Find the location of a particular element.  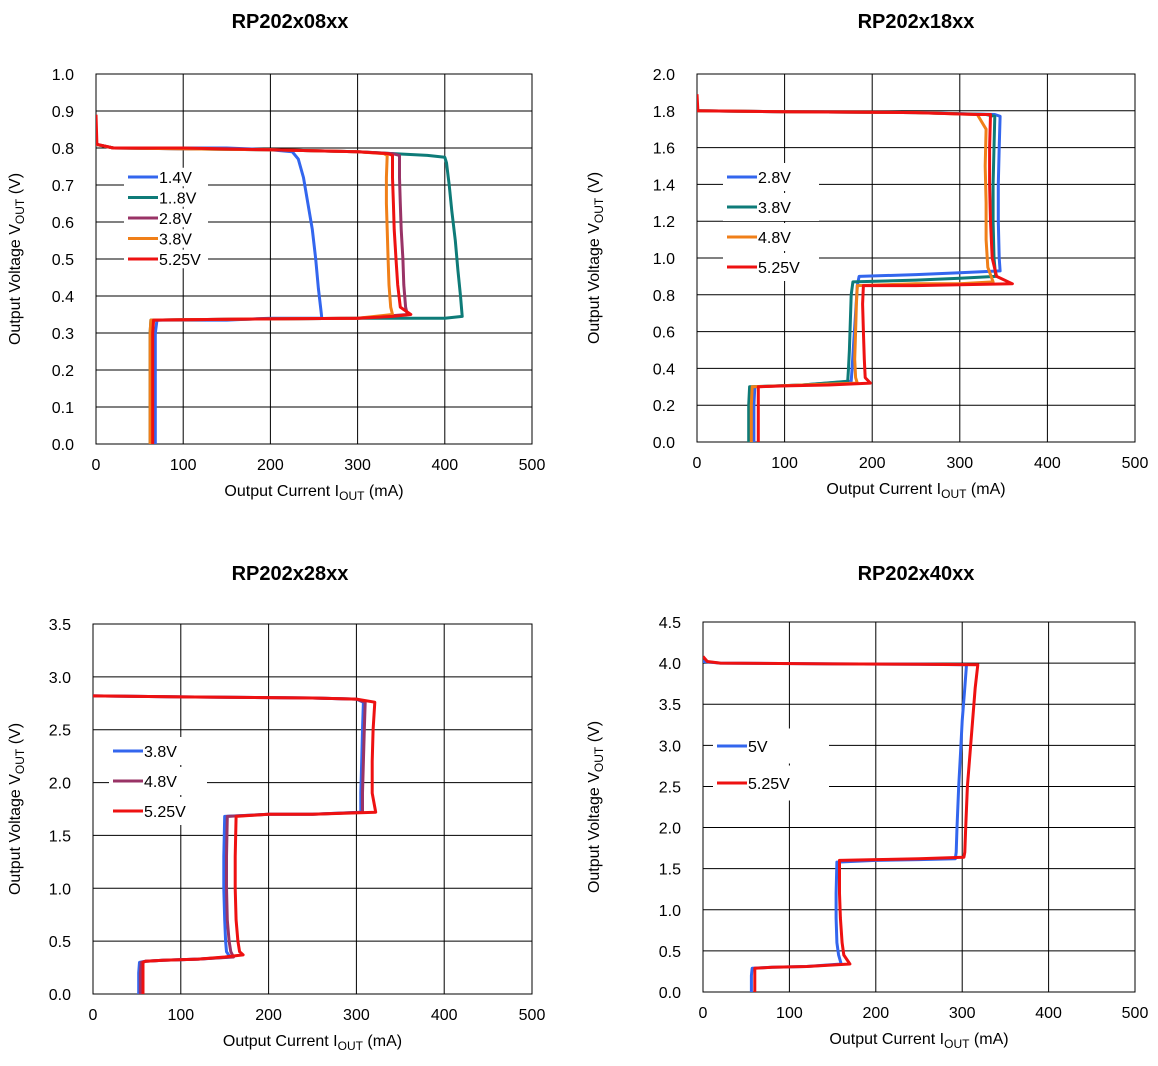

y-tick-label: 1.2 is located at coordinates (664, 222).